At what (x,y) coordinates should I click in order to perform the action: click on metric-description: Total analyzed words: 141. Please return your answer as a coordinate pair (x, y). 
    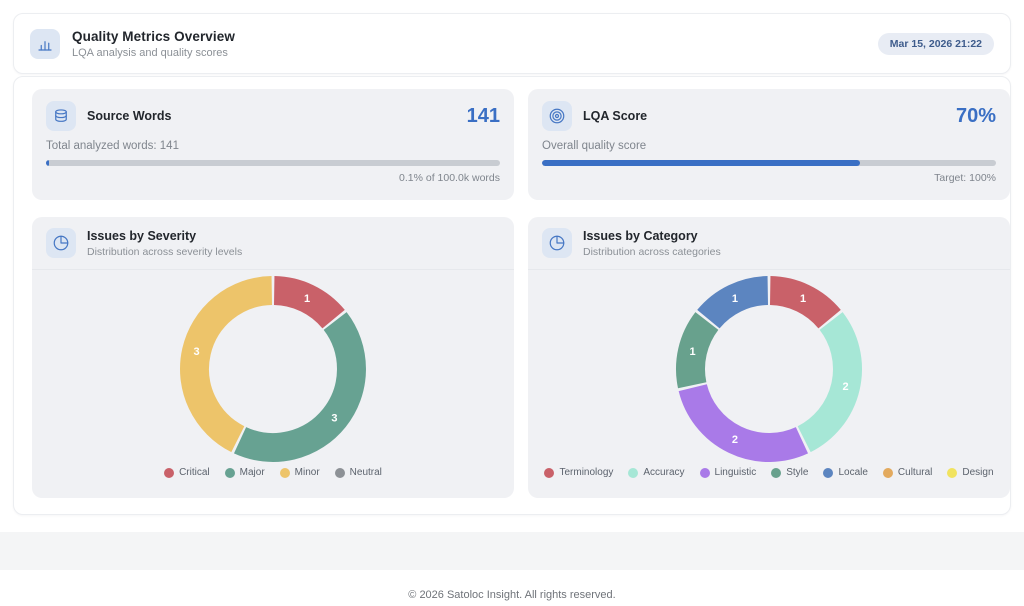
    Looking at the image, I should click on (112, 146).